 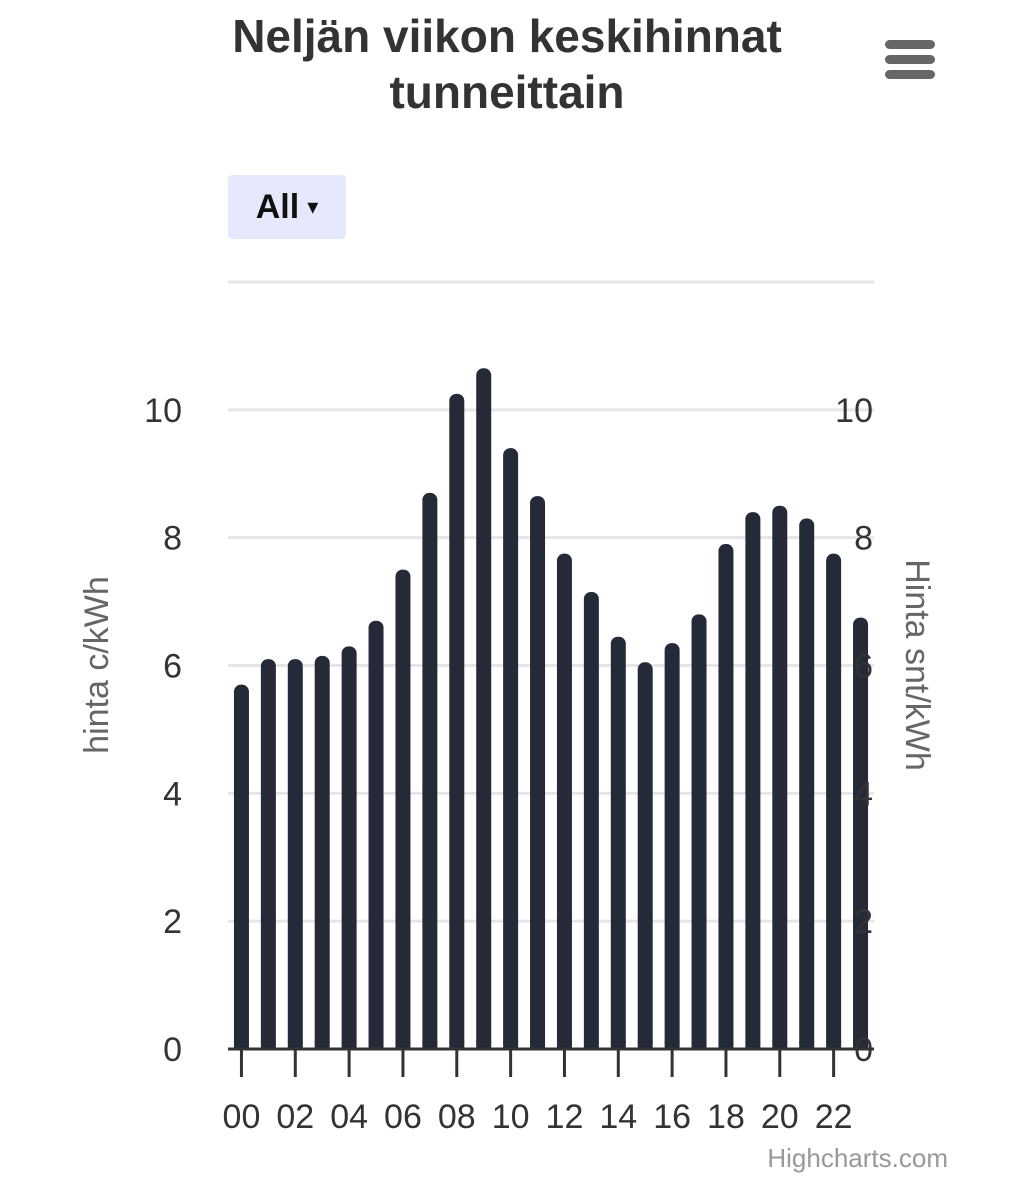 What do you see at coordinates (672, 1117) in the screenshot?
I see `x-tick-label: 16` at bounding box center [672, 1117].